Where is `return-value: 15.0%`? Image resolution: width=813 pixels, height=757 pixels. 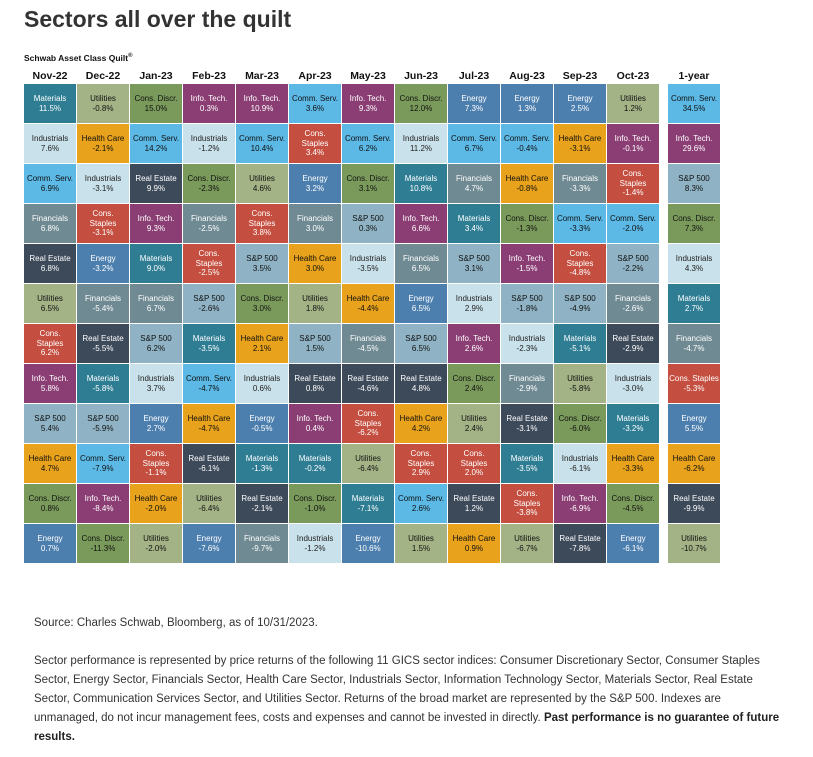
return-value: 15.0% is located at coordinates (156, 108).